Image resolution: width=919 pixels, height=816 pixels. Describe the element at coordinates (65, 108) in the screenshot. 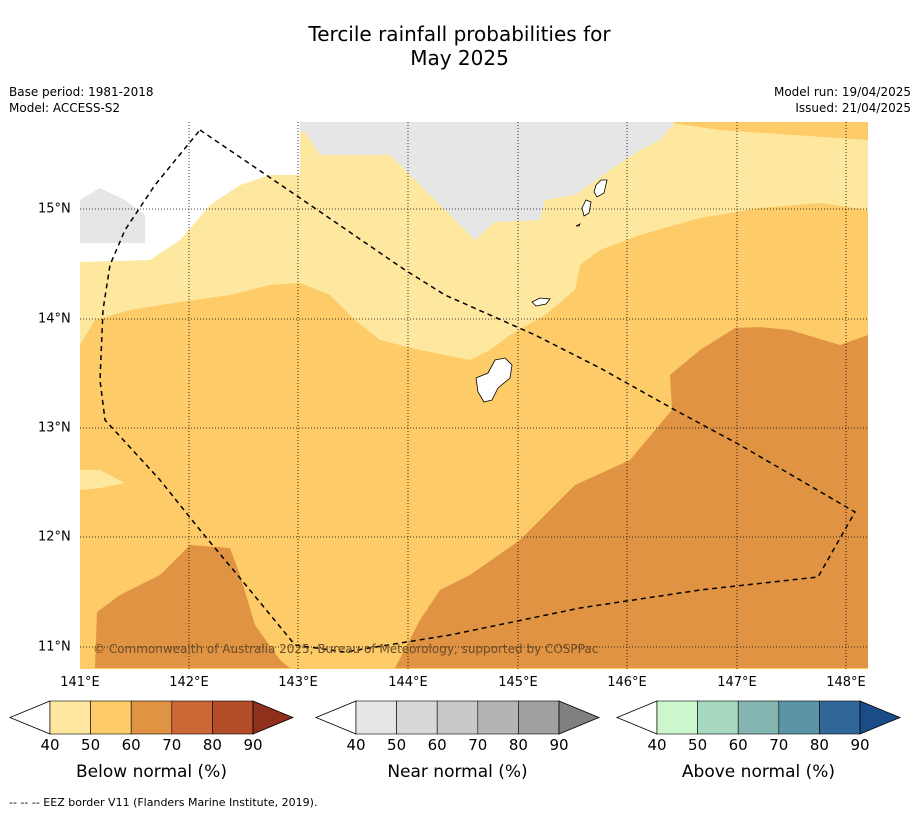

I see `model-name: Model: ACCESS-S2` at that location.